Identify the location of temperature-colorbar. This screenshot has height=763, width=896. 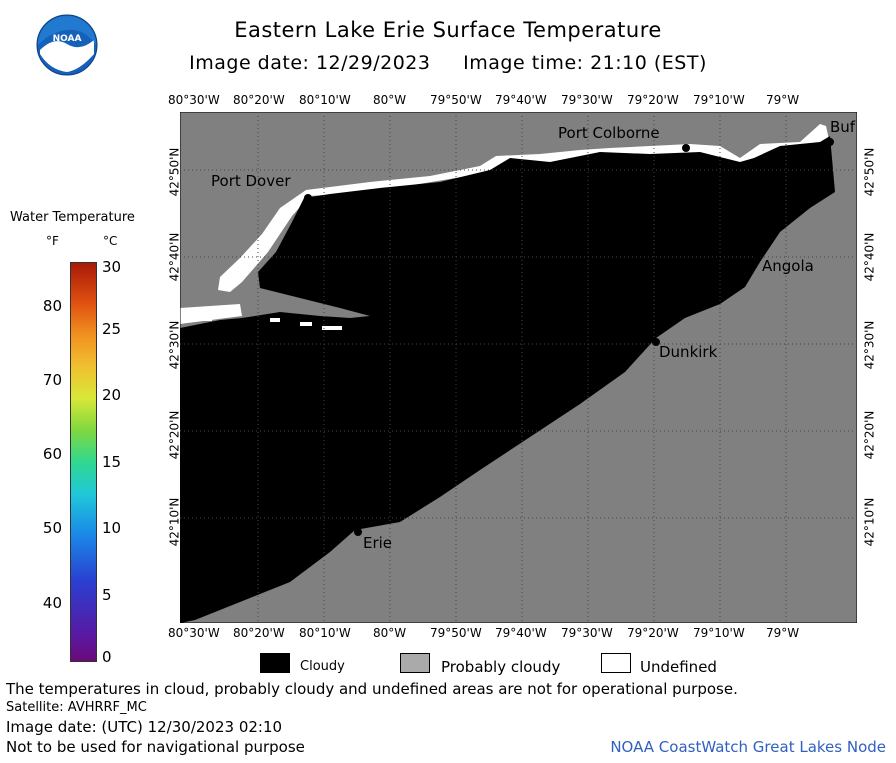
(83, 462).